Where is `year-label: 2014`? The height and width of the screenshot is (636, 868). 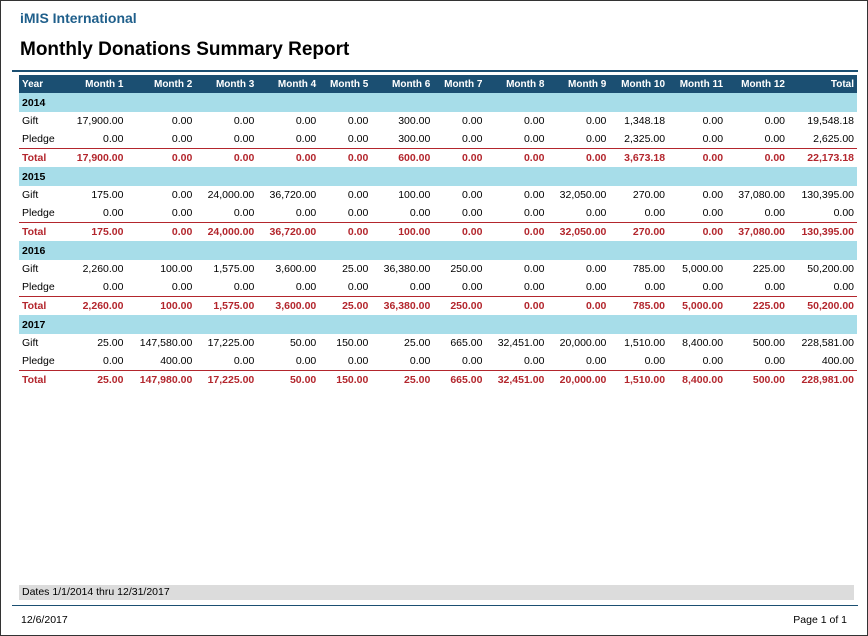
year-label: 2014 is located at coordinates (438, 102).